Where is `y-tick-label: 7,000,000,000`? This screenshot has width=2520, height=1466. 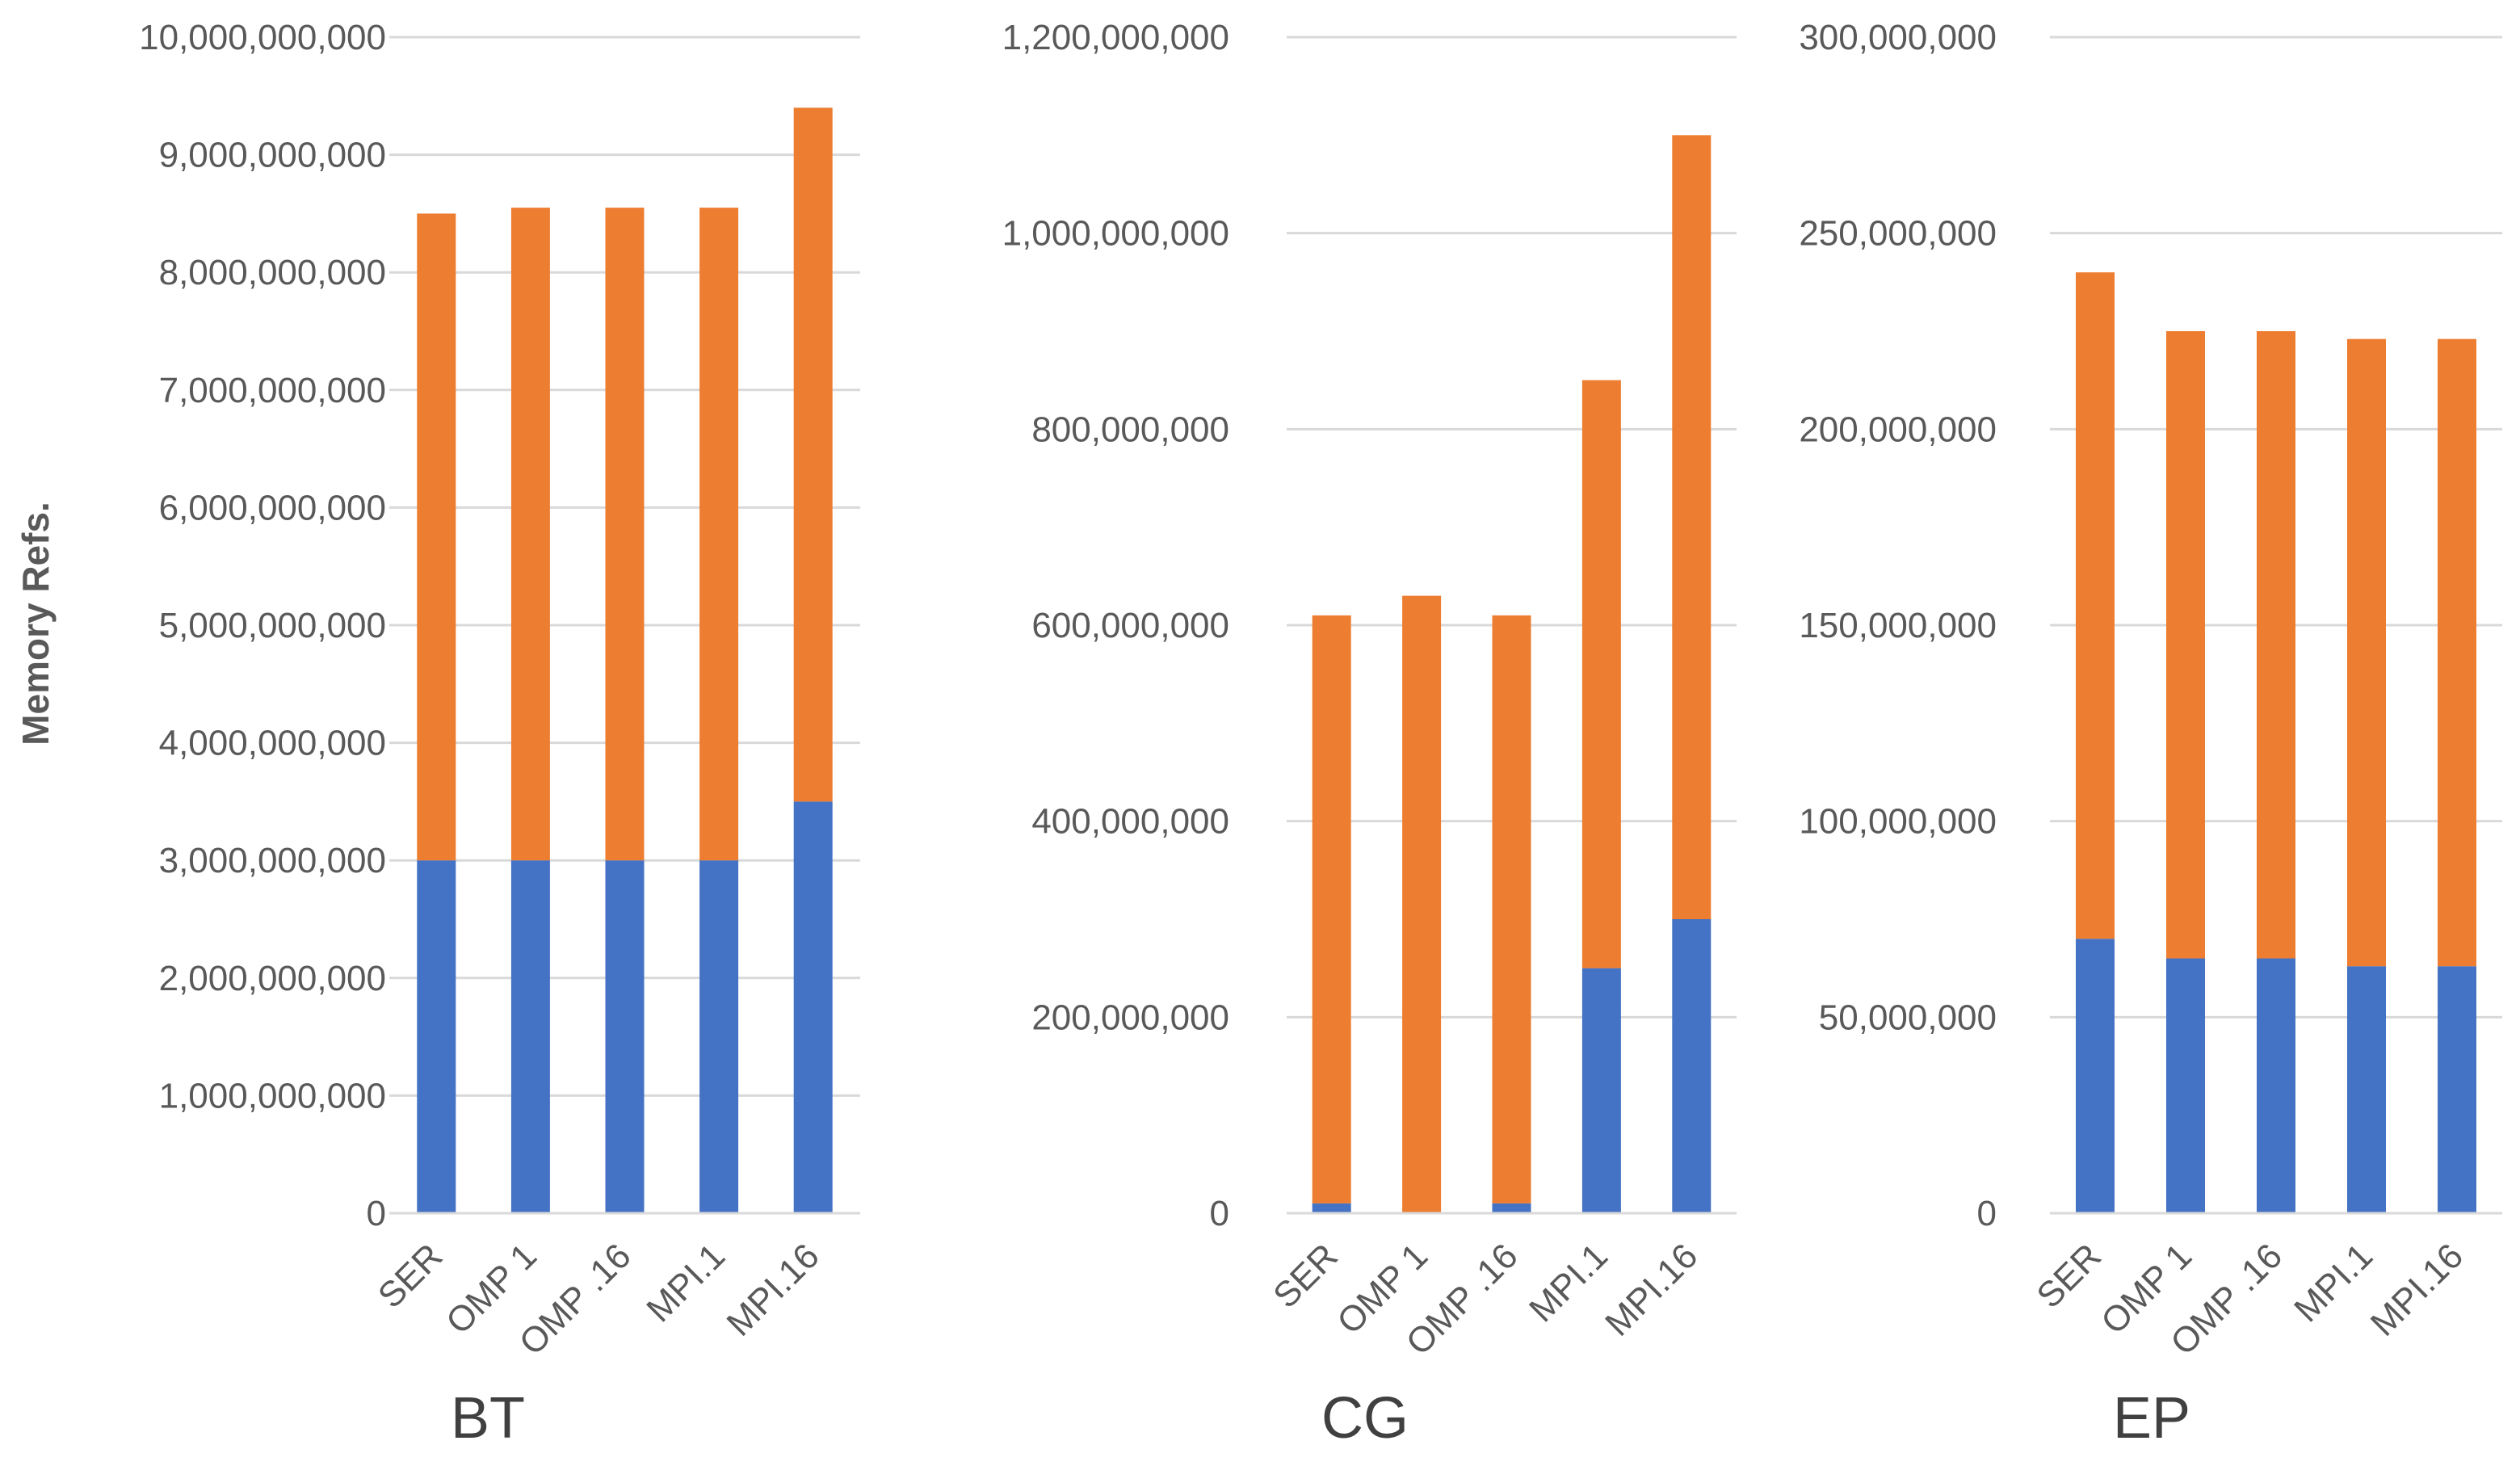 y-tick-label: 7,000,000,000 is located at coordinates (272, 390).